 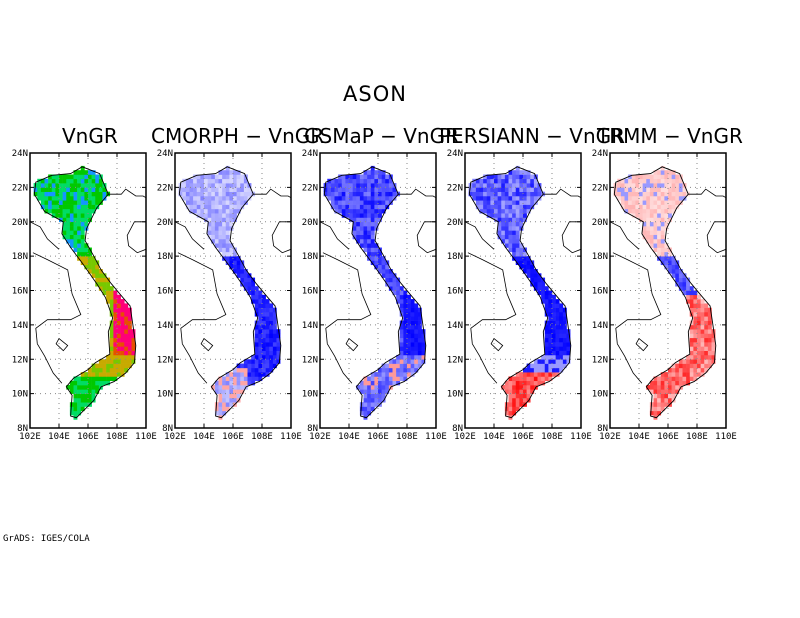 What do you see at coordinates (381, 136) in the screenshot?
I see `panel-title-gsmap: GSMaP − VnGR` at bounding box center [381, 136].